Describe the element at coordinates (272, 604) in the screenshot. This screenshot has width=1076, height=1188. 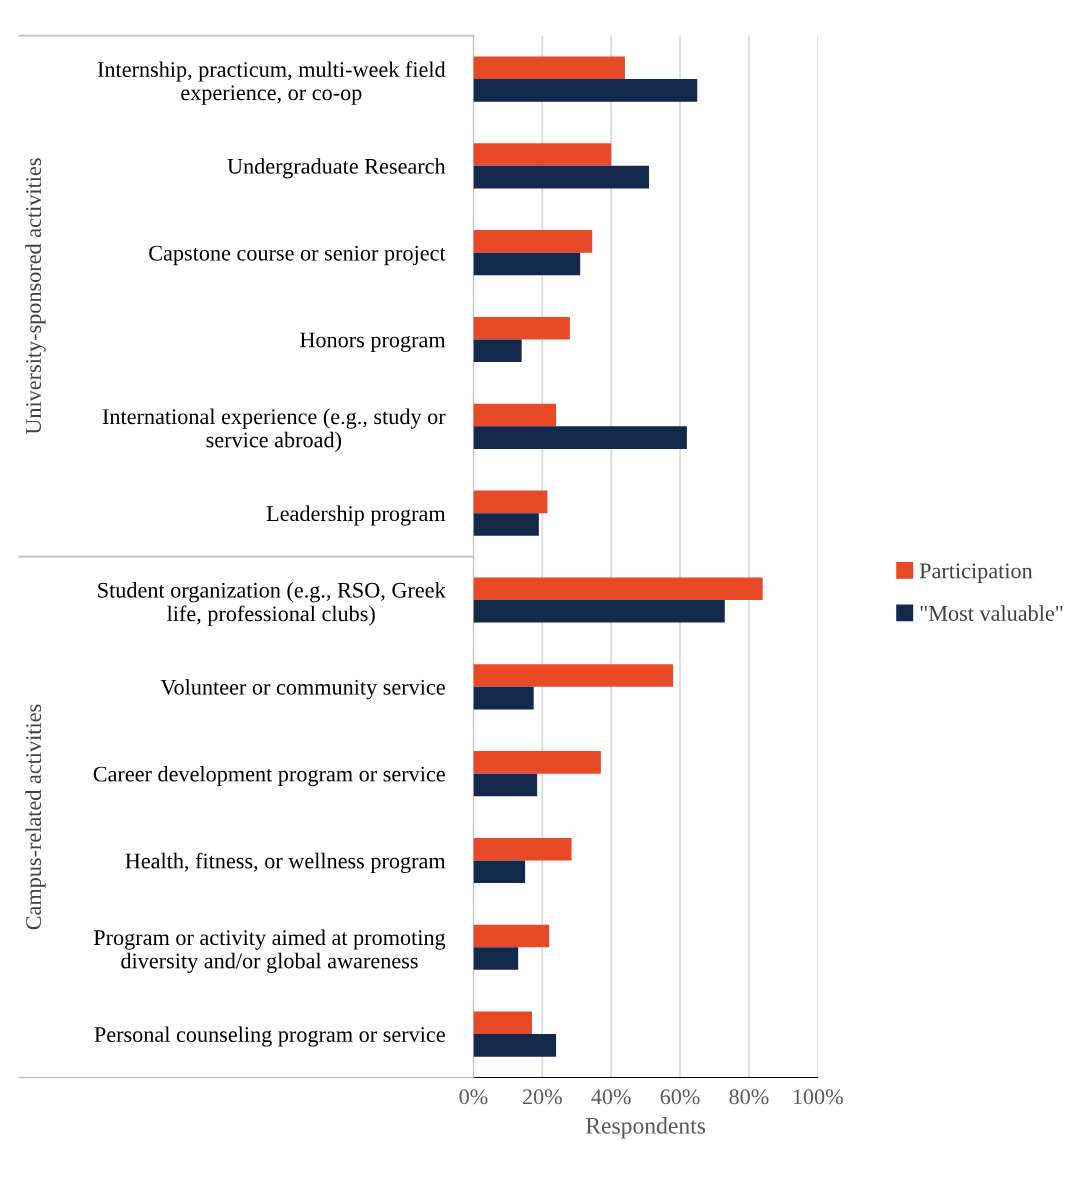
I see `y-tick-label: Student organization (e.g., RSO, Greek life, professional clubs)` at that location.